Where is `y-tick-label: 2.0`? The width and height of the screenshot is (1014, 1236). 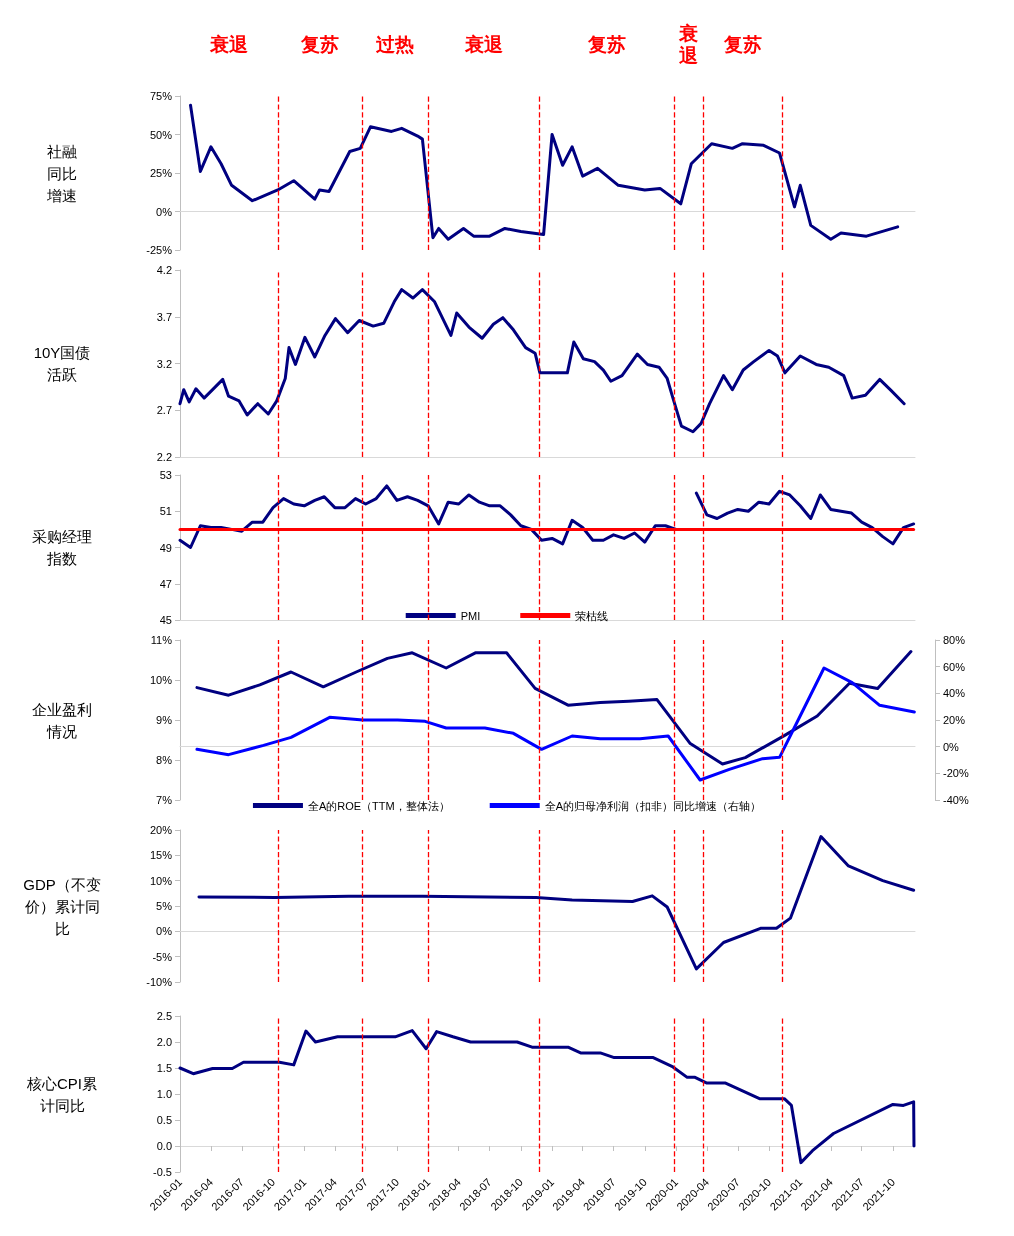 y-tick-label: 2.0 is located at coordinates (164, 1042).